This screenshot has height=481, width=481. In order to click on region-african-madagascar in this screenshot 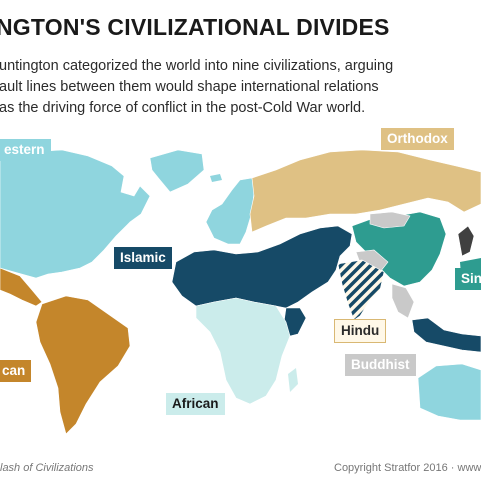, I will do `click(293, 380)`.